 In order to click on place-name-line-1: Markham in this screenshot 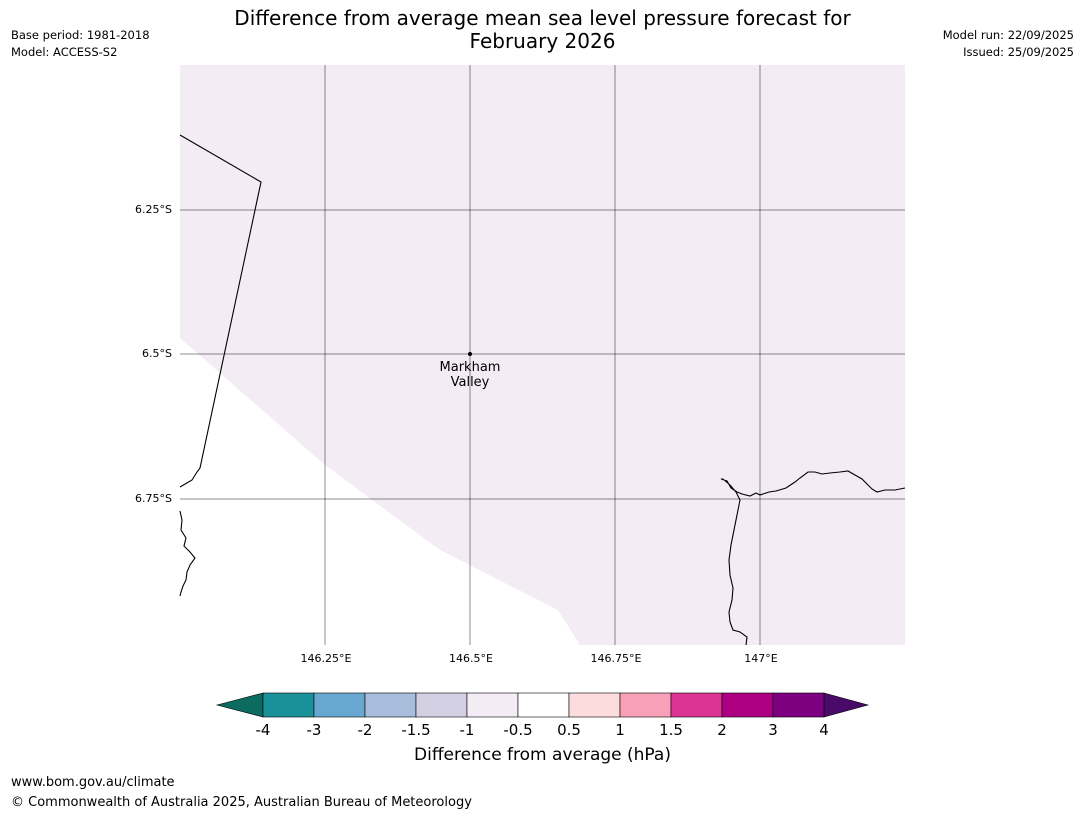, I will do `click(470, 367)`.